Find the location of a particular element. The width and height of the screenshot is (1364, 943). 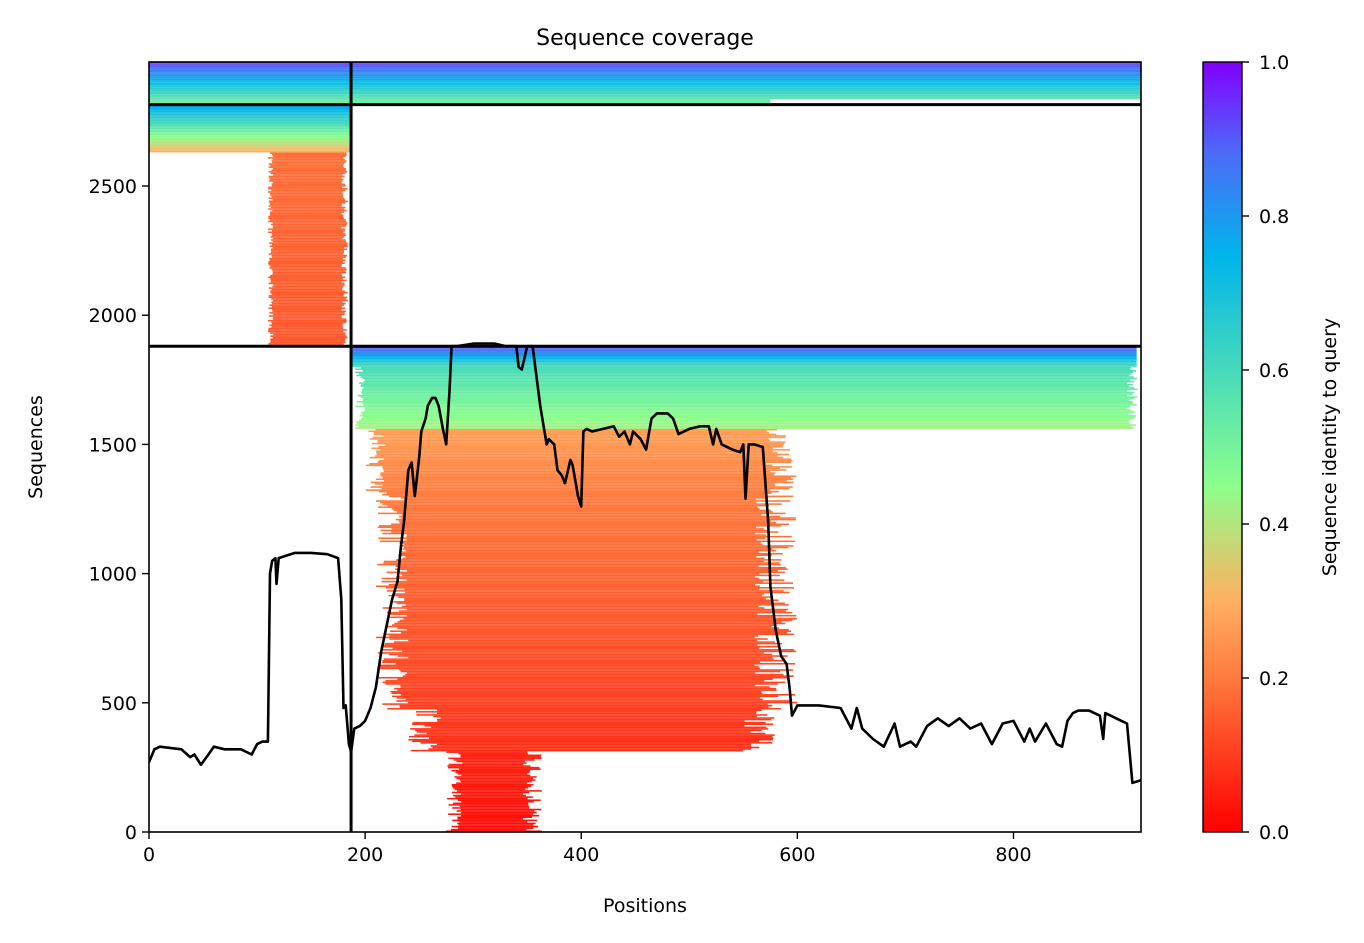

colorbar-tick-label: 0.8 is located at coordinates (1274, 217).